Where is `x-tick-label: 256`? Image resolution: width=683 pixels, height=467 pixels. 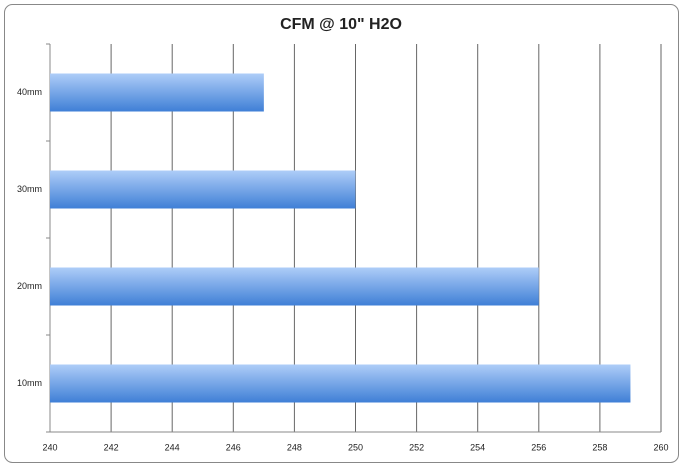 x-tick-label: 256 is located at coordinates (538, 447).